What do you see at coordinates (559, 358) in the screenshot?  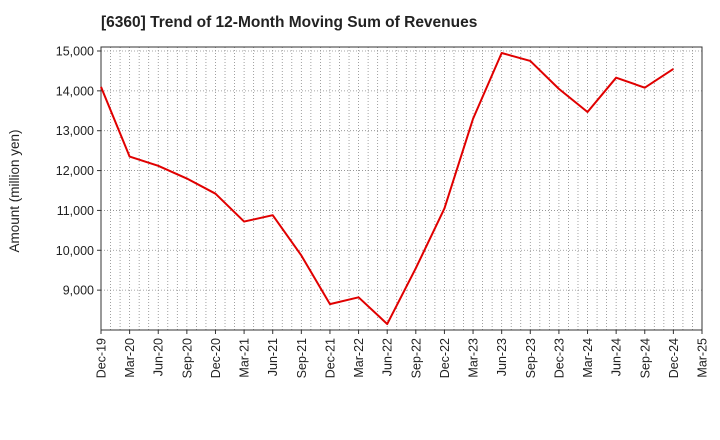 I see `x-tick-label: Dec-23` at bounding box center [559, 358].